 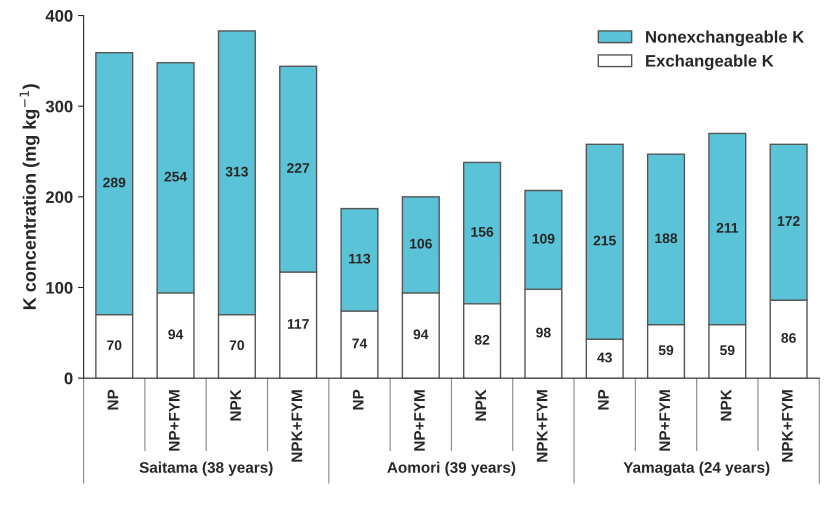 What do you see at coordinates (725, 38) in the screenshot?
I see `legend-label: Nonexchangeable K` at bounding box center [725, 38].